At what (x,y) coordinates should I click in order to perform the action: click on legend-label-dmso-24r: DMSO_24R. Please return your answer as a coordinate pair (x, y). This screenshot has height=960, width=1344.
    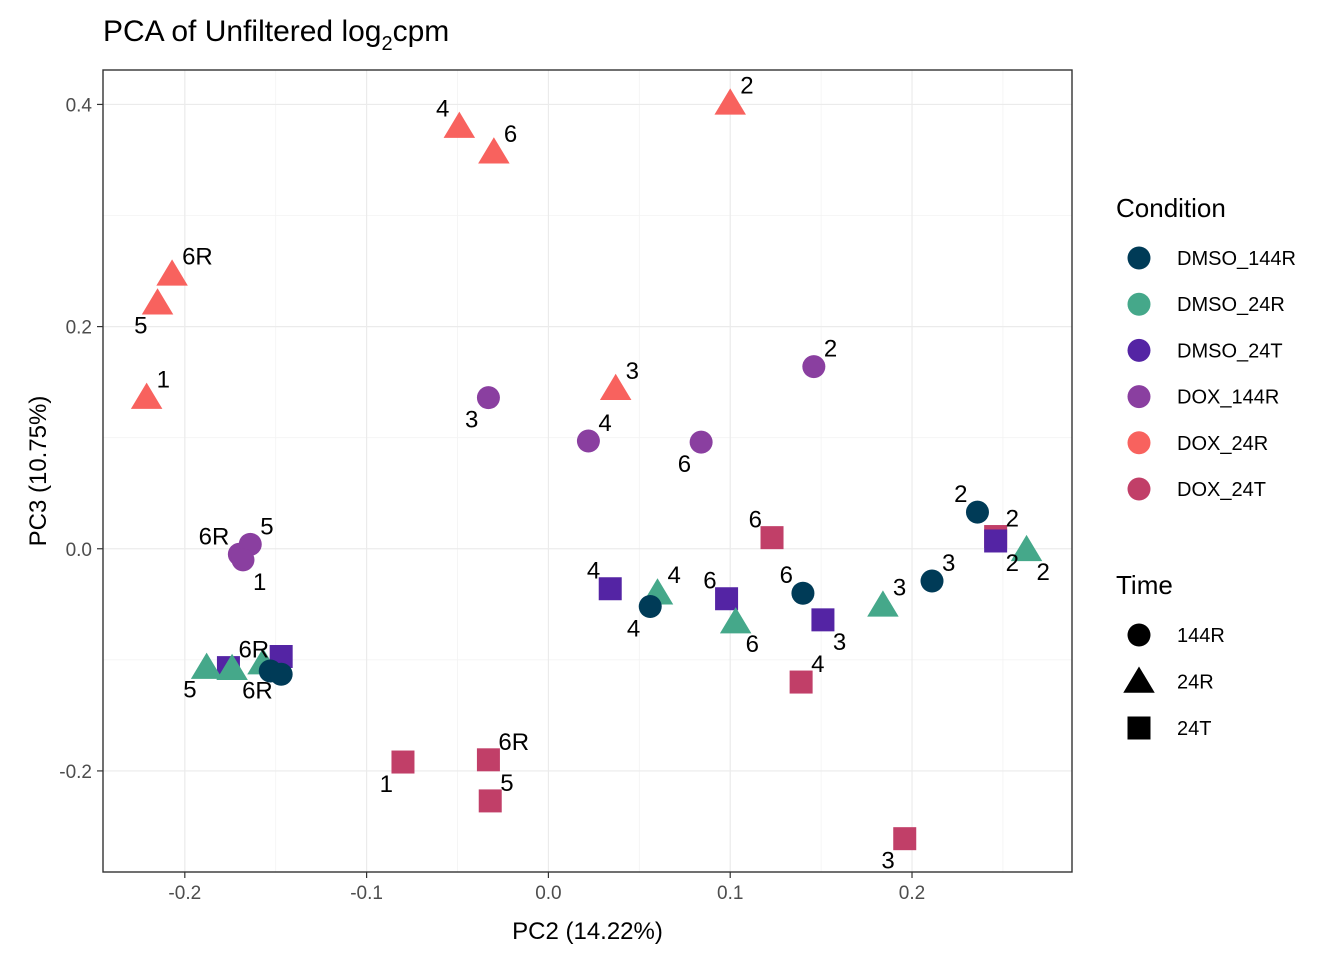
    Looking at the image, I should click on (1231, 305).